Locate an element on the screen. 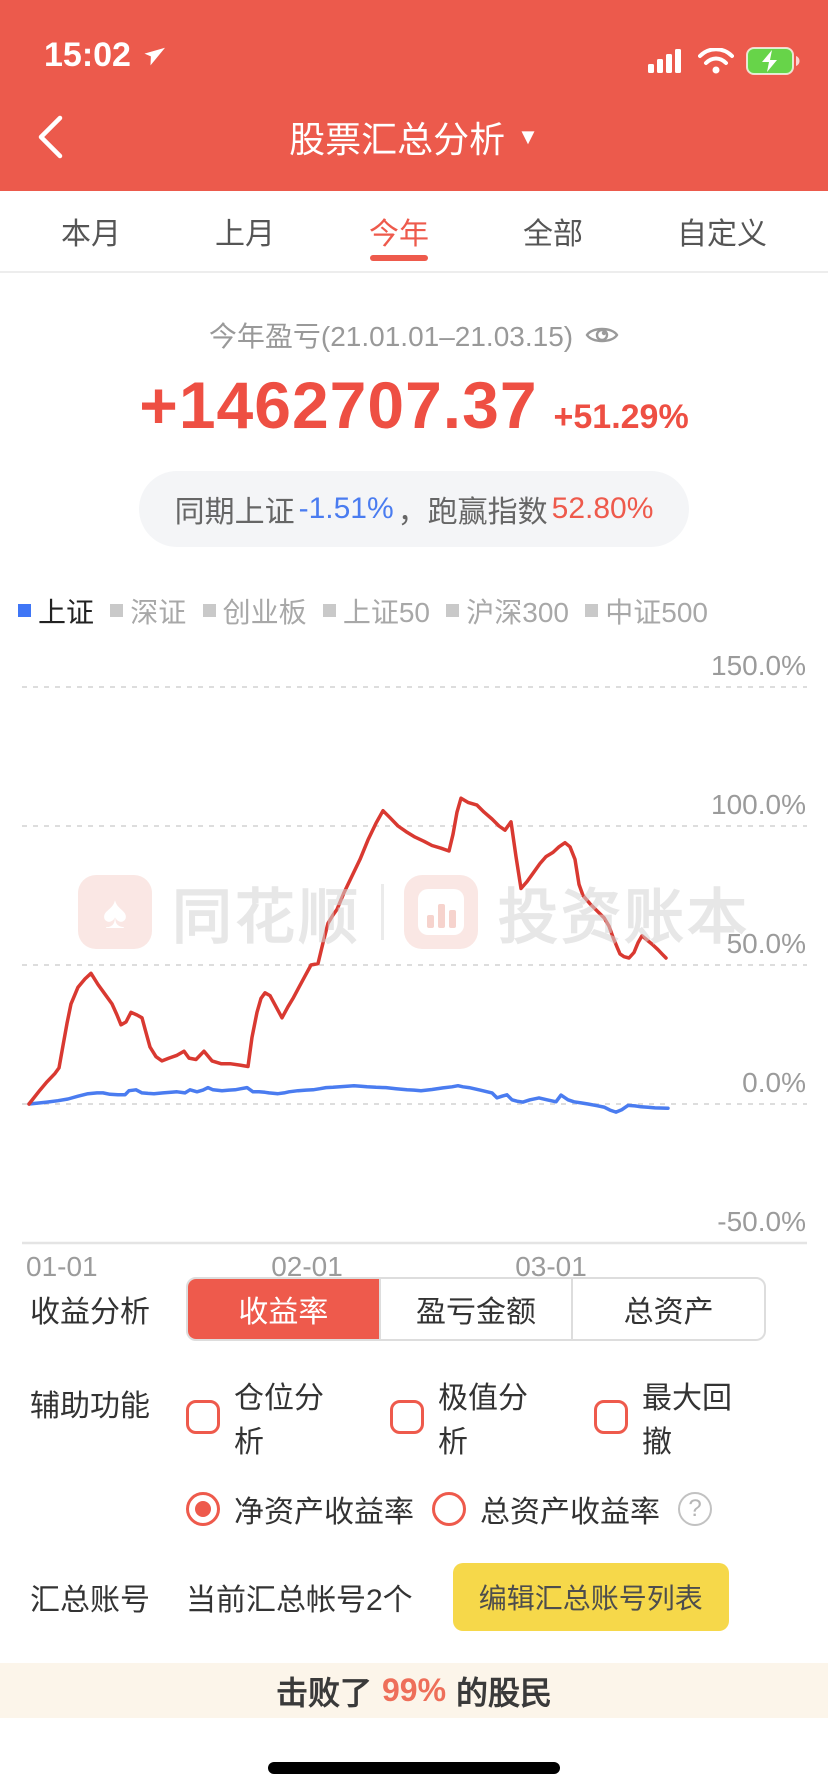 This screenshot has height=1792, width=828. legend-item-2: 创业板 is located at coordinates (254, 611).